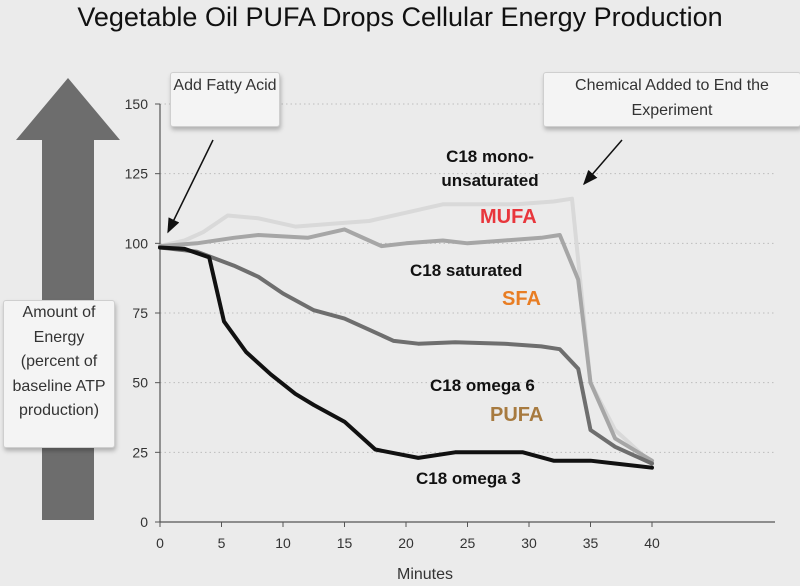 This screenshot has width=800, height=586. I want to click on series-abbr-mufa: MUFA, so click(508, 217).